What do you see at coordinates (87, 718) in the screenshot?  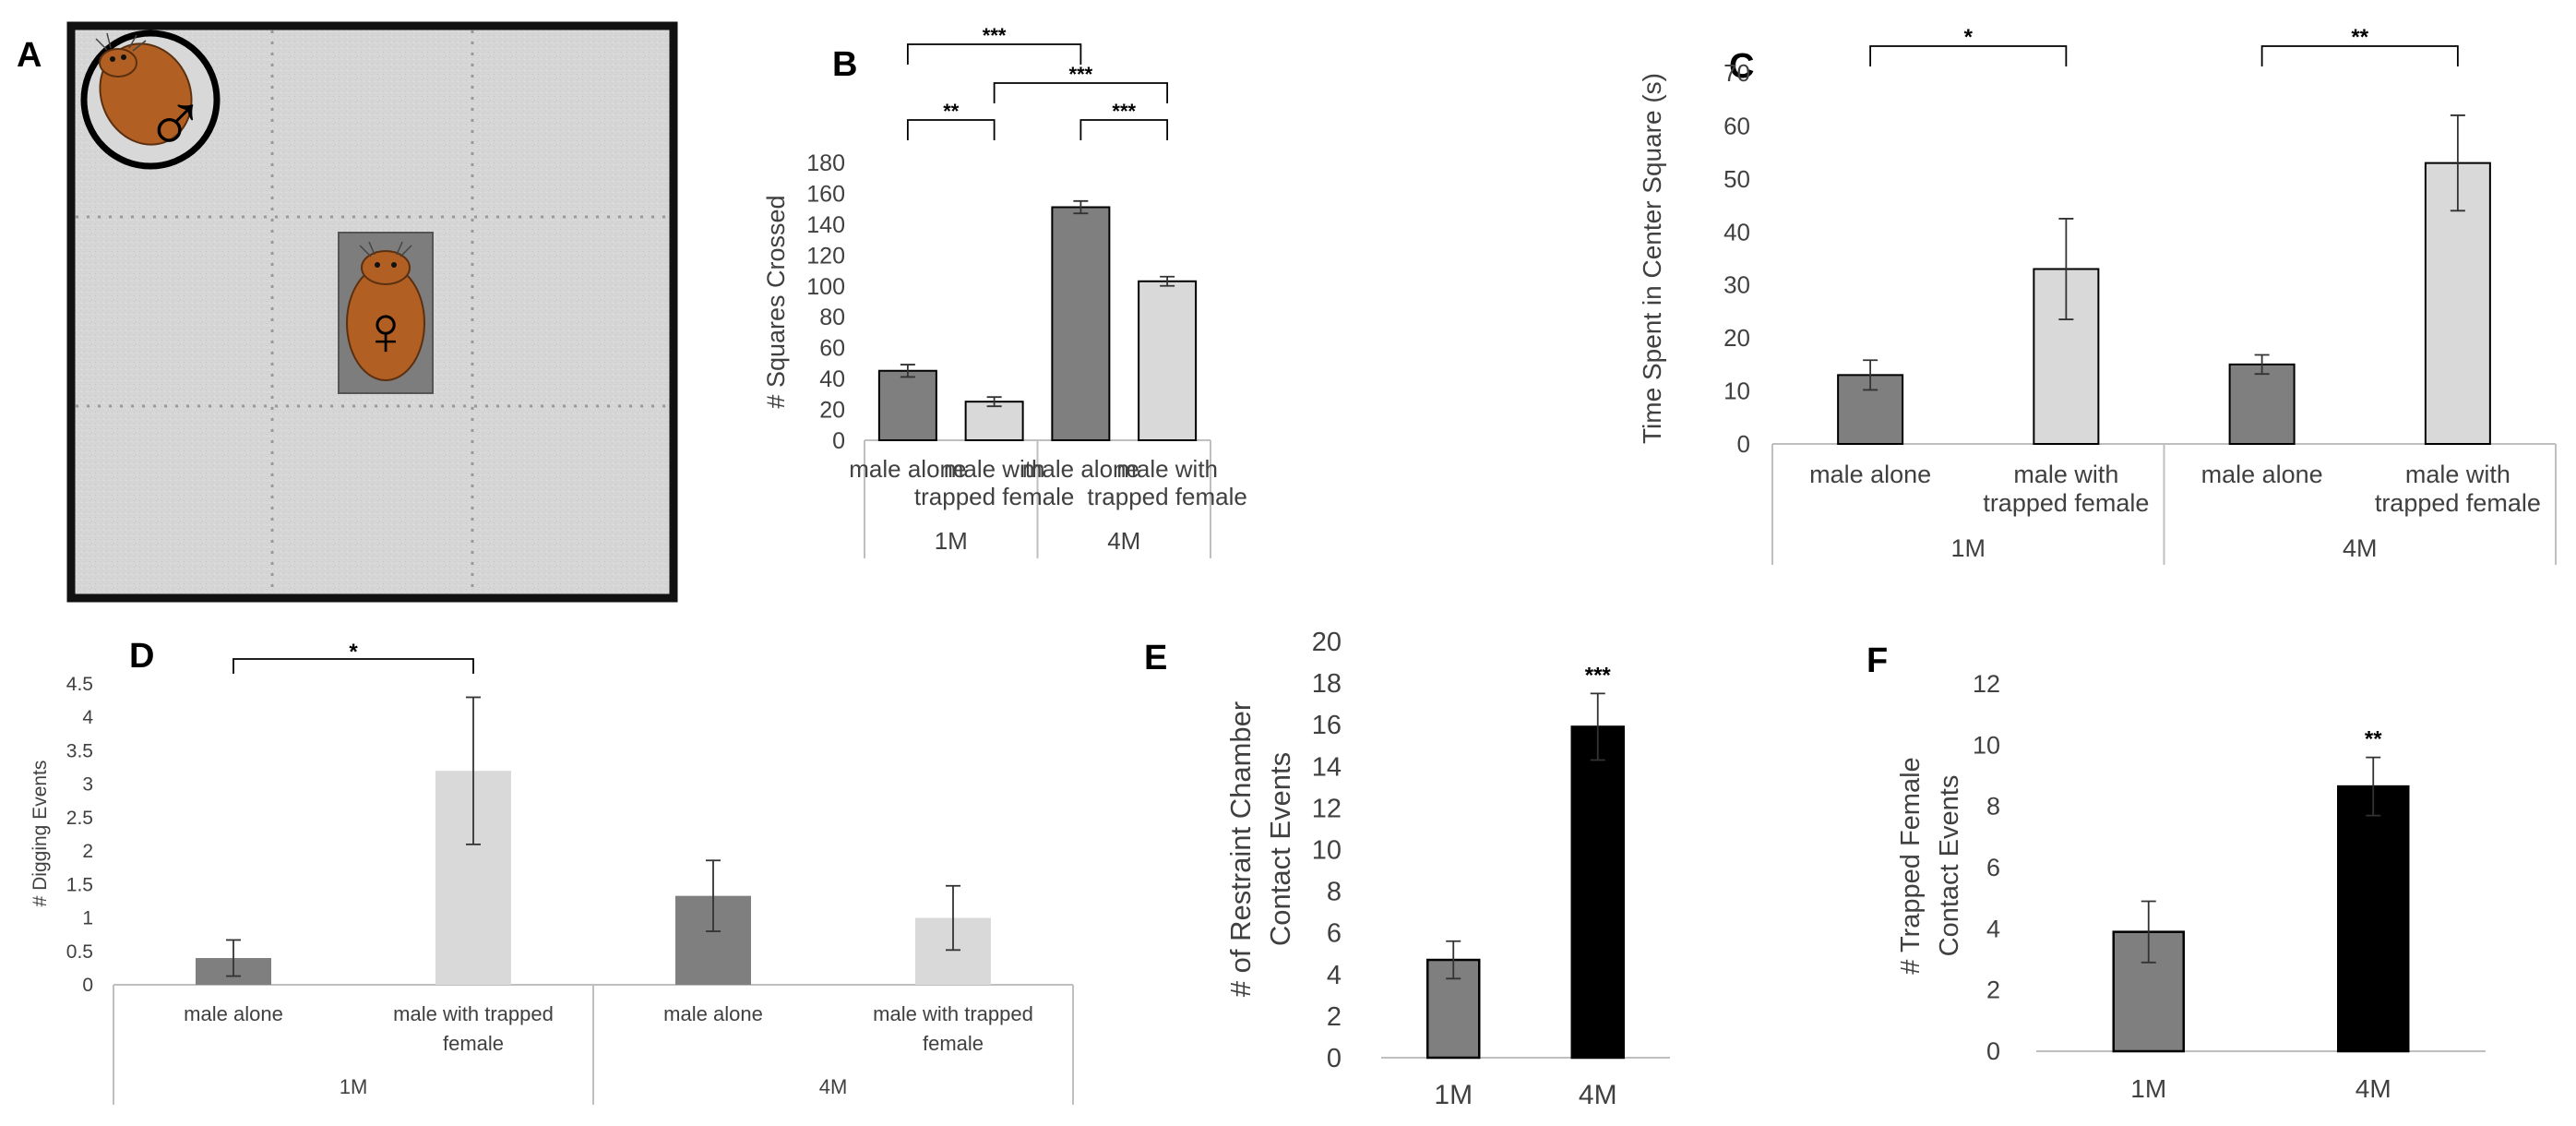 I see `y-tick-label: 4` at bounding box center [87, 718].